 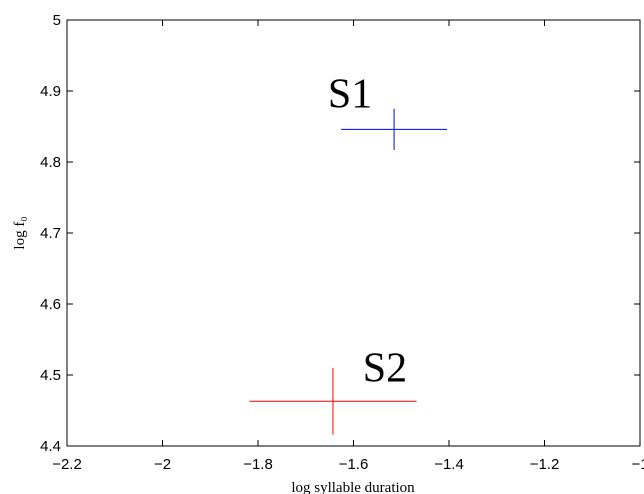 What do you see at coordinates (57, 20) in the screenshot?
I see `y-tick-label: 5` at bounding box center [57, 20].